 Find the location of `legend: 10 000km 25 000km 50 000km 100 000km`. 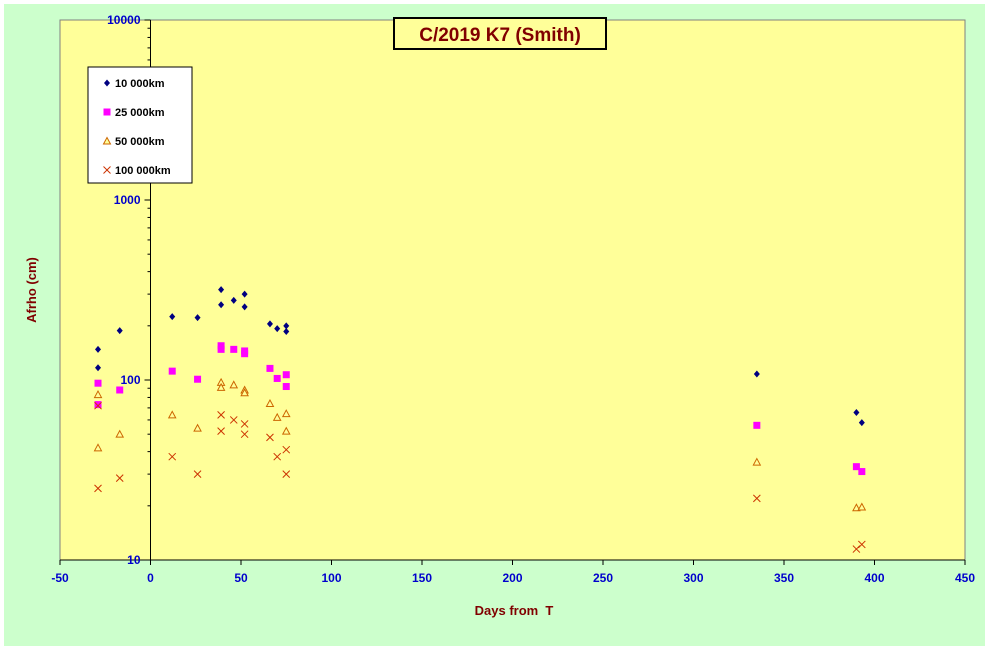

legend: 10 000km 25 000km 50 000km 100 000km is located at coordinates (140, 125).